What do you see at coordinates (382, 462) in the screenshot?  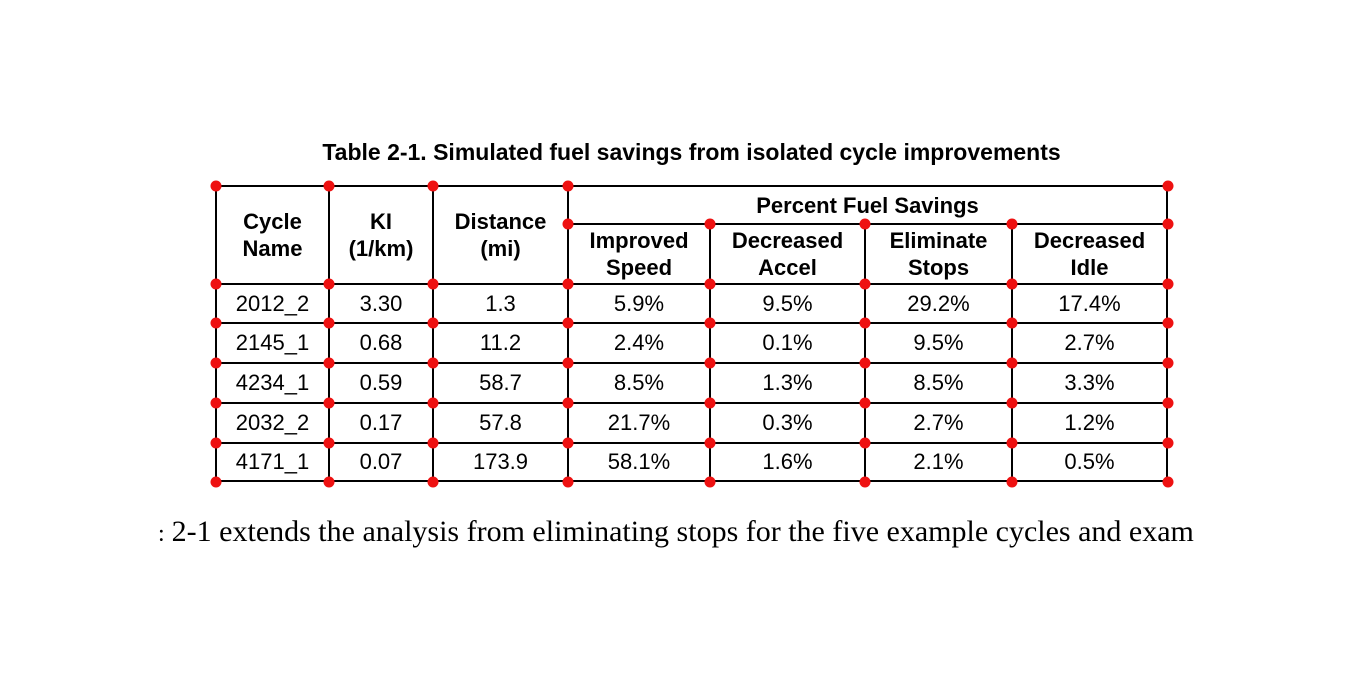 I see `data-cell-ki: 0.07` at bounding box center [382, 462].